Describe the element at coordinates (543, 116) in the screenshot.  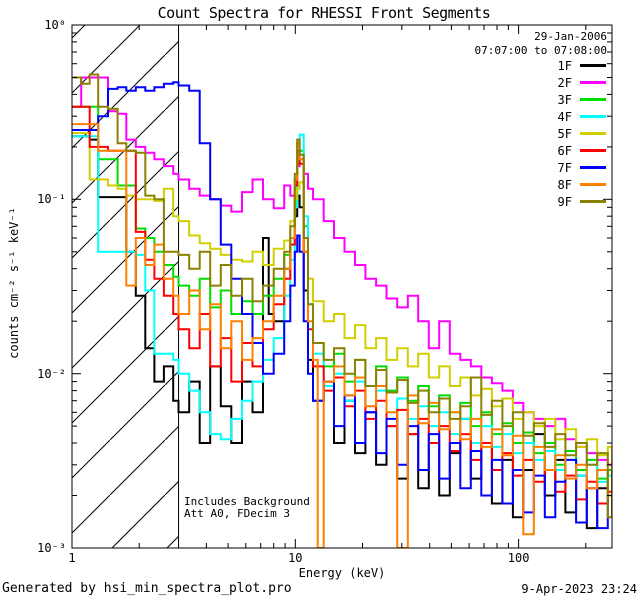
I see `legend-entry-4F: 4F` at that location.